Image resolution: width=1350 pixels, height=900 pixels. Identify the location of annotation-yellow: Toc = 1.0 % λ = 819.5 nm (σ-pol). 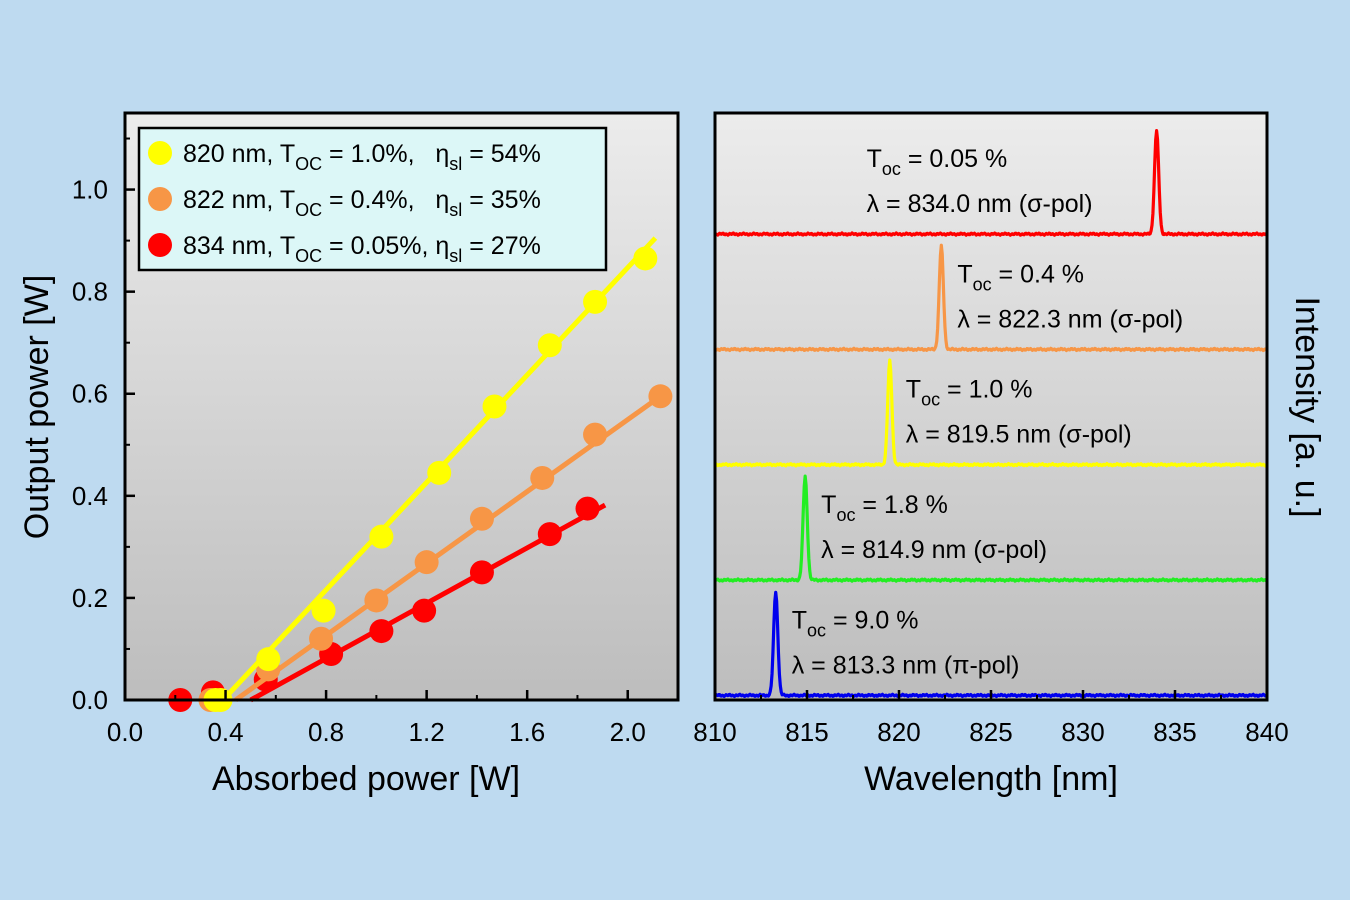
(1019, 412).